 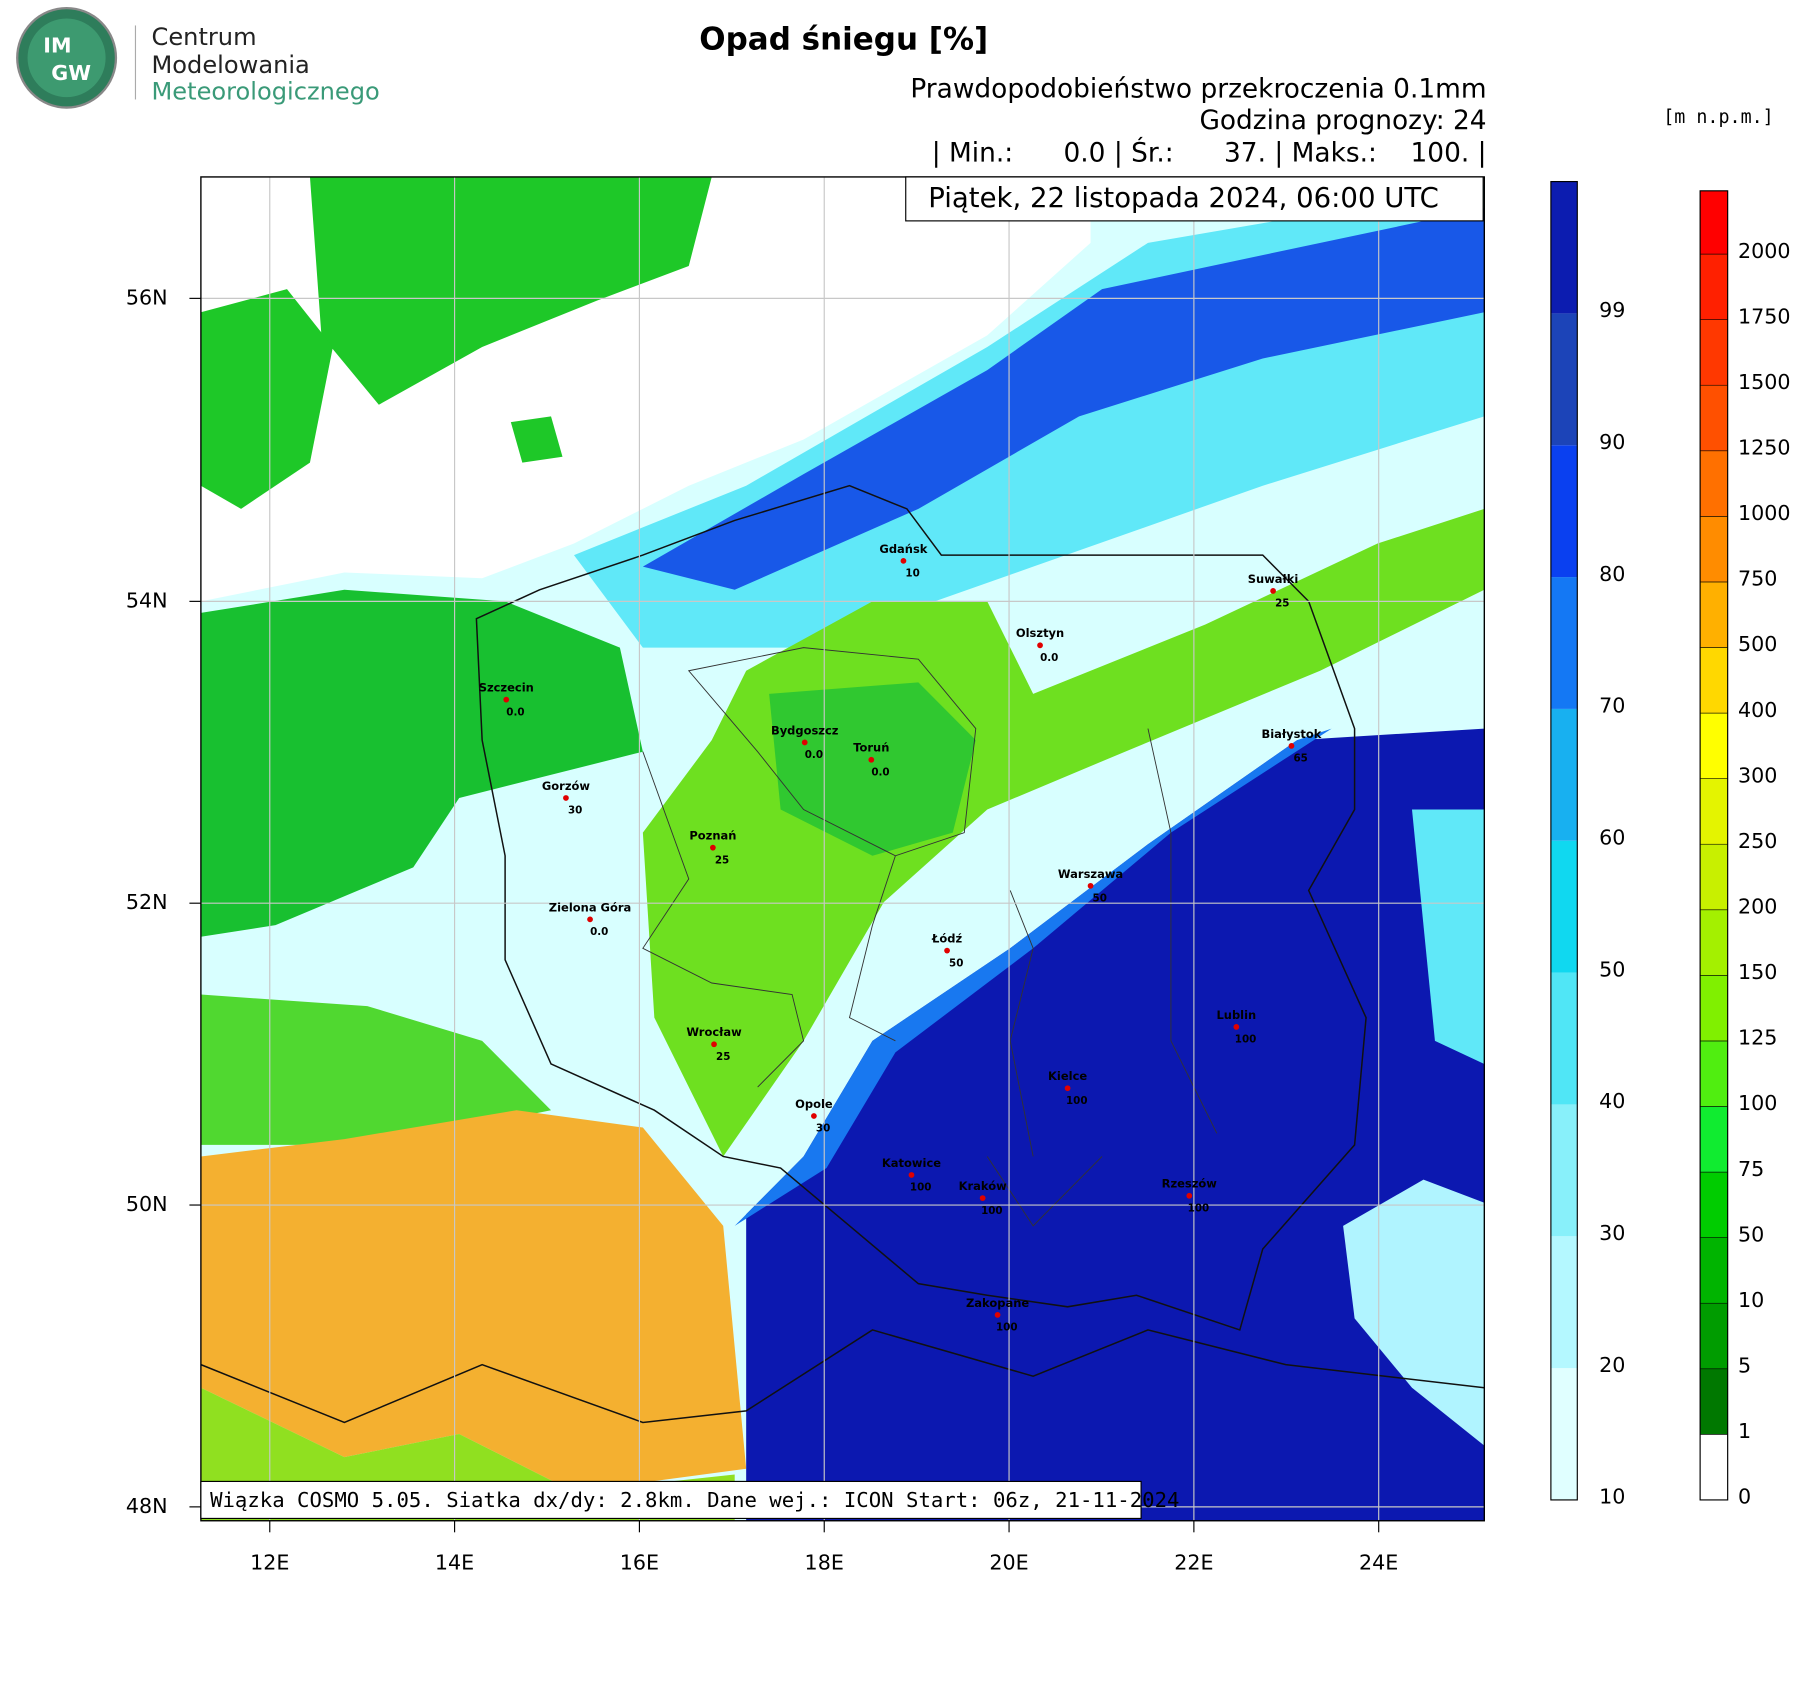 I want to click on colorbar-label: 1, so click(x=1744, y=1431).